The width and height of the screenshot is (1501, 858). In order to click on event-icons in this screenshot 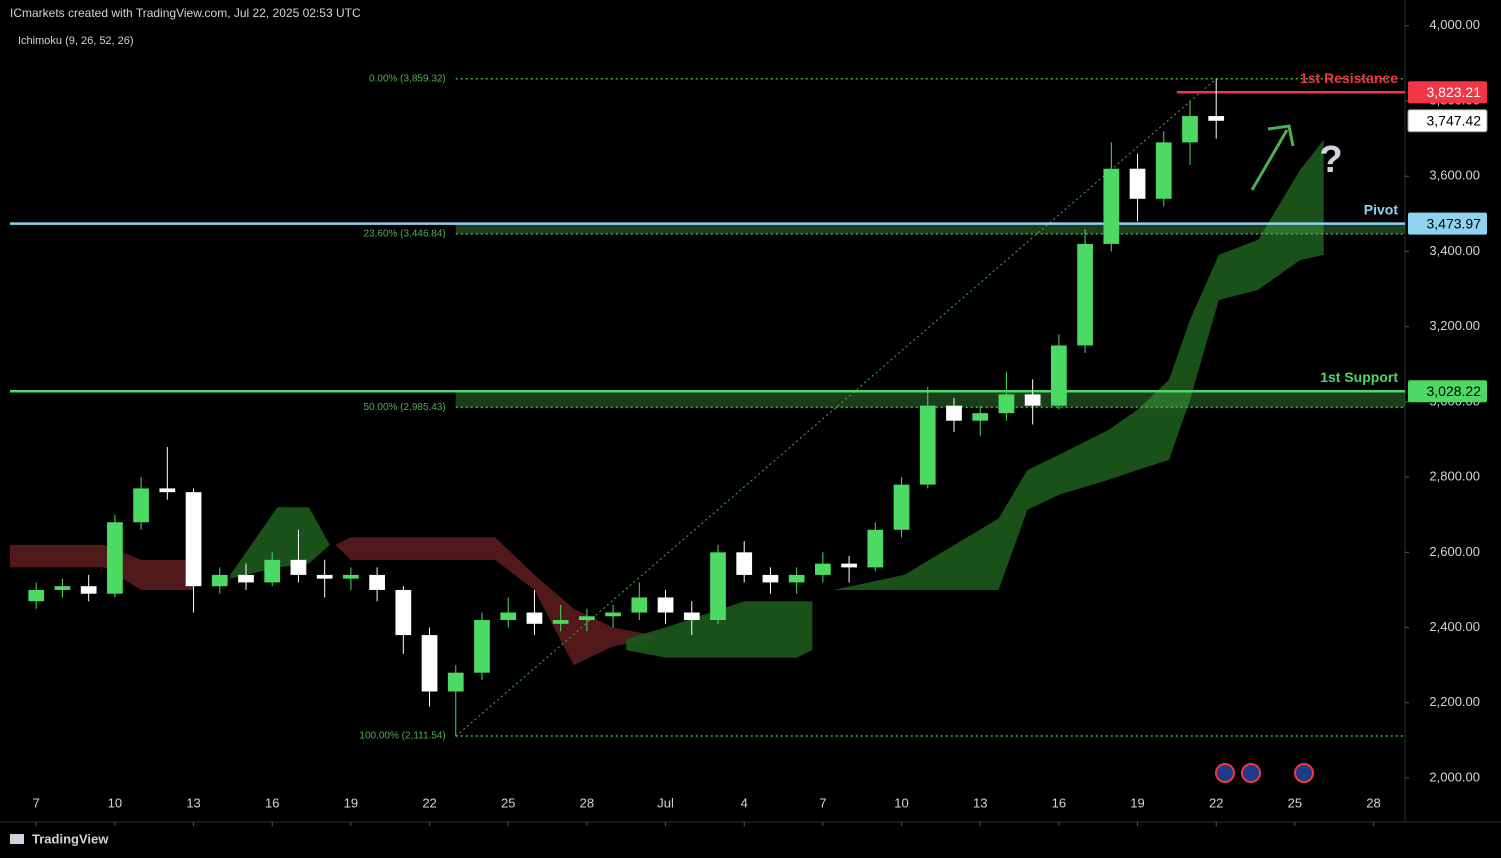, I will do `click(1264, 773)`.